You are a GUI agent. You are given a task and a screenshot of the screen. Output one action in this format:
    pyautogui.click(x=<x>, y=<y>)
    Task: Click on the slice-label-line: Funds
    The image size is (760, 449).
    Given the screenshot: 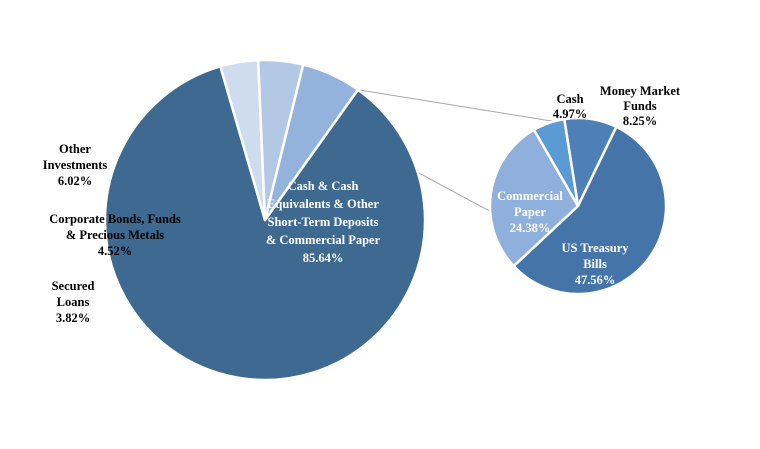 What is the action you would take?
    pyautogui.click(x=639, y=106)
    